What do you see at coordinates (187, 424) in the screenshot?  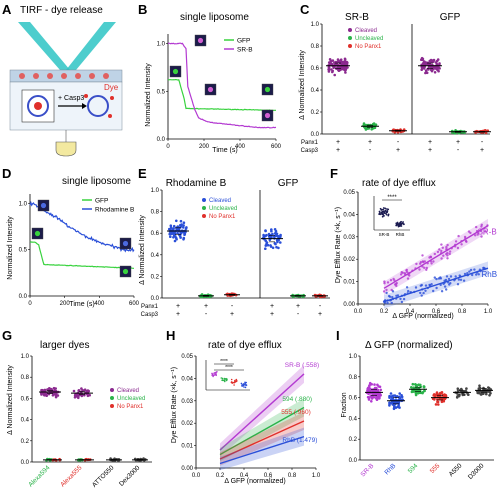 I see `y-tick-label: 0.02` at bounding box center [187, 424].